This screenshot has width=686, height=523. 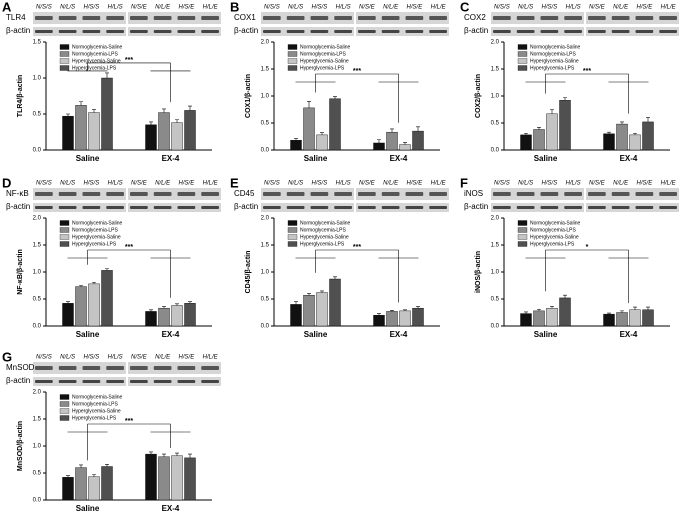 I want to click on y-axis-label: NF-κB/β-actin, so click(x=20, y=272).